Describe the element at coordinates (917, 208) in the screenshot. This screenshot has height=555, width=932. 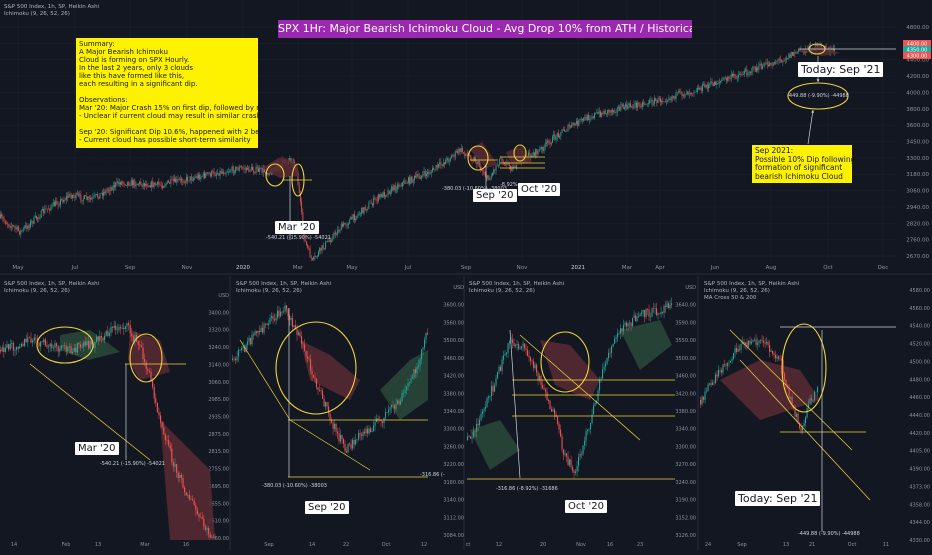
I see `top-y-tick-label: 2940.00` at that location.